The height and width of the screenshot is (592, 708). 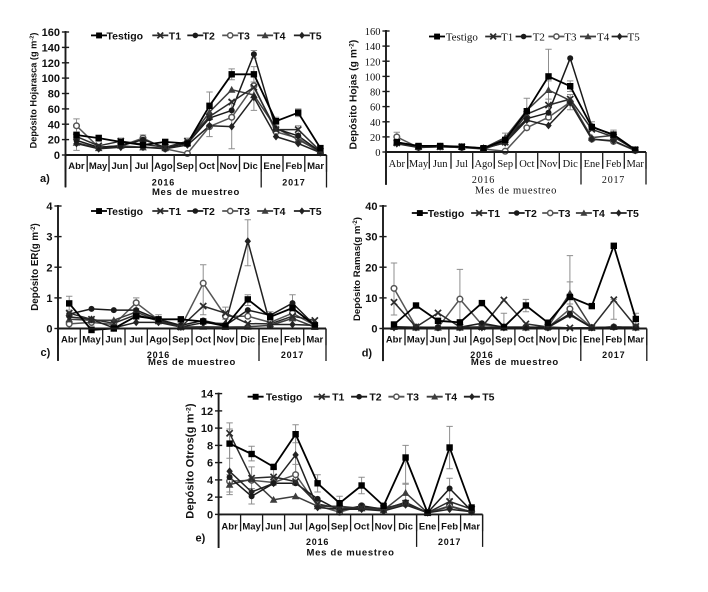 What do you see at coordinates (46, 353) in the screenshot?
I see `svg-text: c)` at bounding box center [46, 353].